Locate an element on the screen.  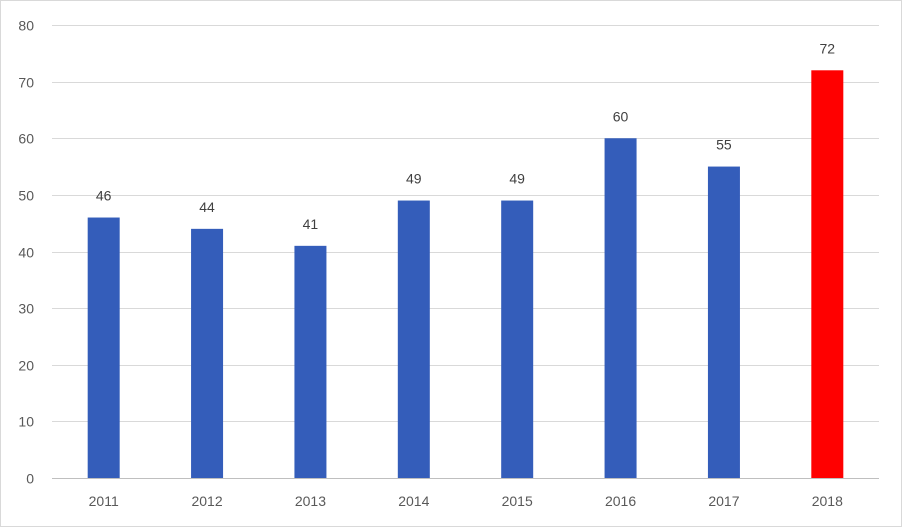
x-tick-label-2016: 2016 is located at coordinates (620, 501).